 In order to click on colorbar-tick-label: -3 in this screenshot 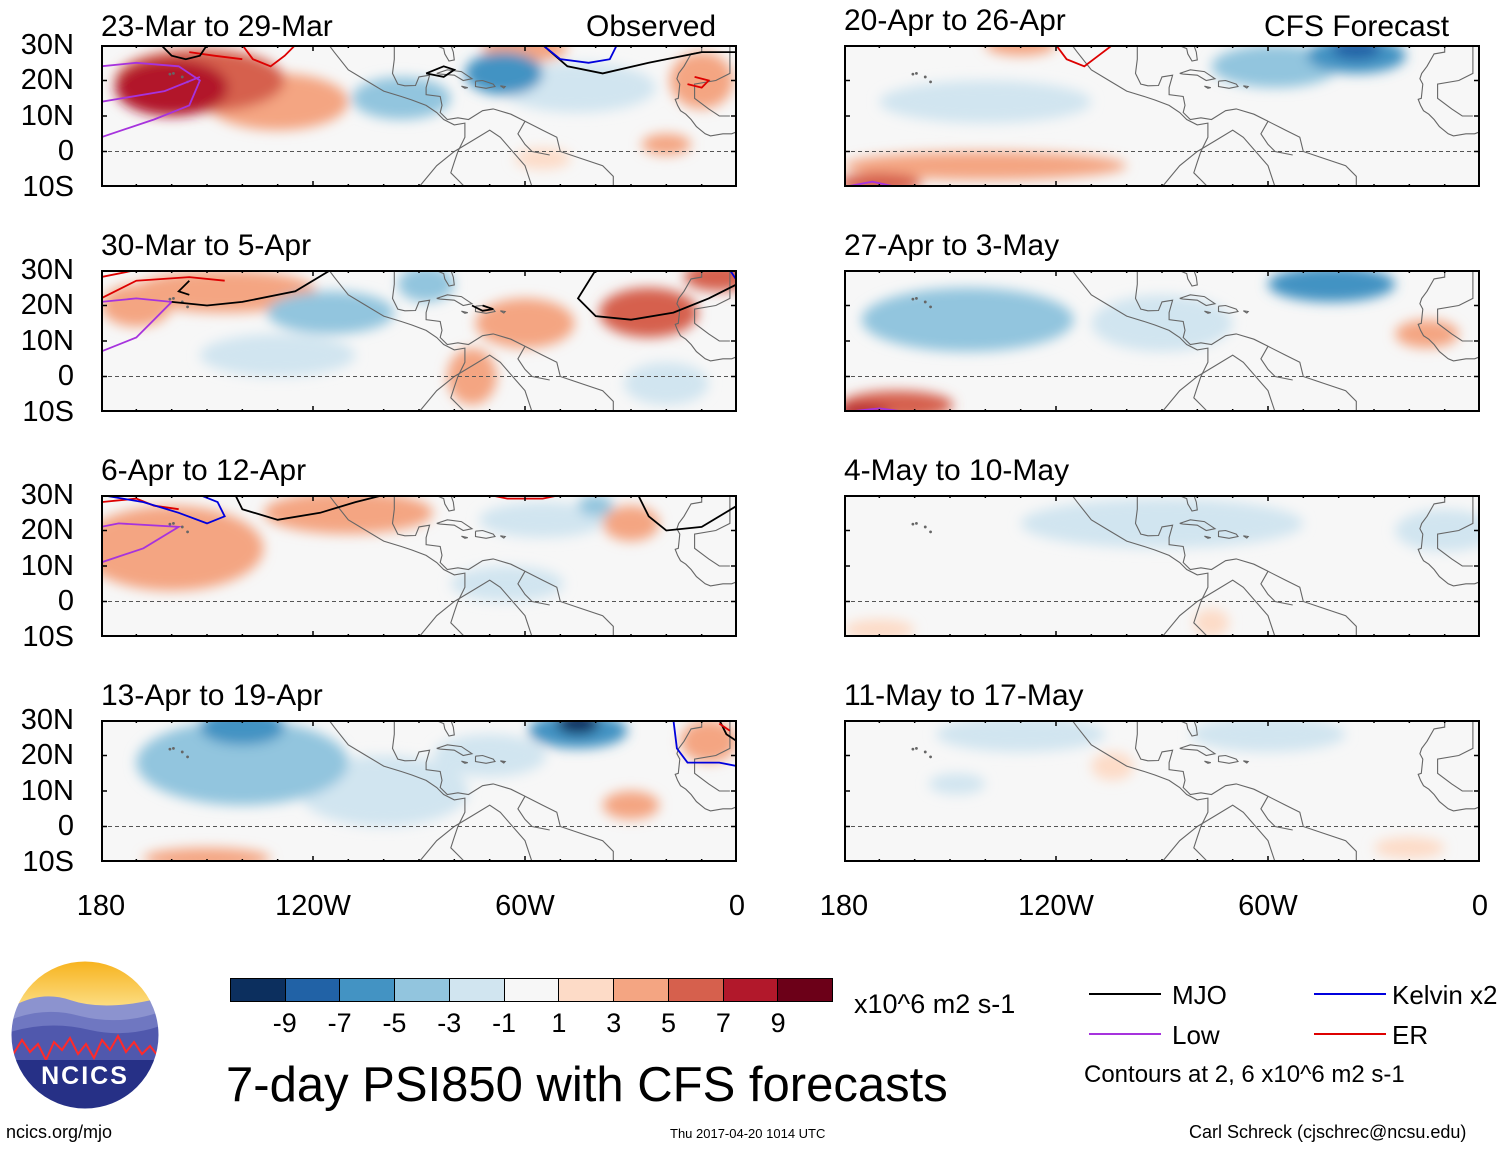, I will do `click(449, 1023)`.